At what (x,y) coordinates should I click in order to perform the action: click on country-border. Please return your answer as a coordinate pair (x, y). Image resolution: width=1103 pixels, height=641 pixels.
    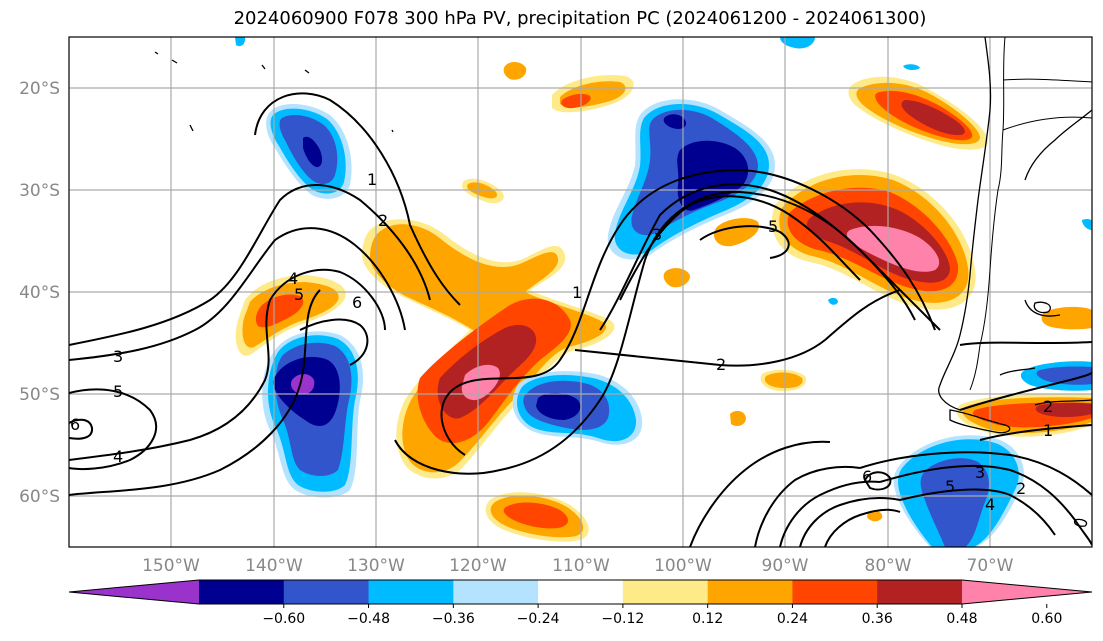
    Looking at the image, I should click on (987, 214).